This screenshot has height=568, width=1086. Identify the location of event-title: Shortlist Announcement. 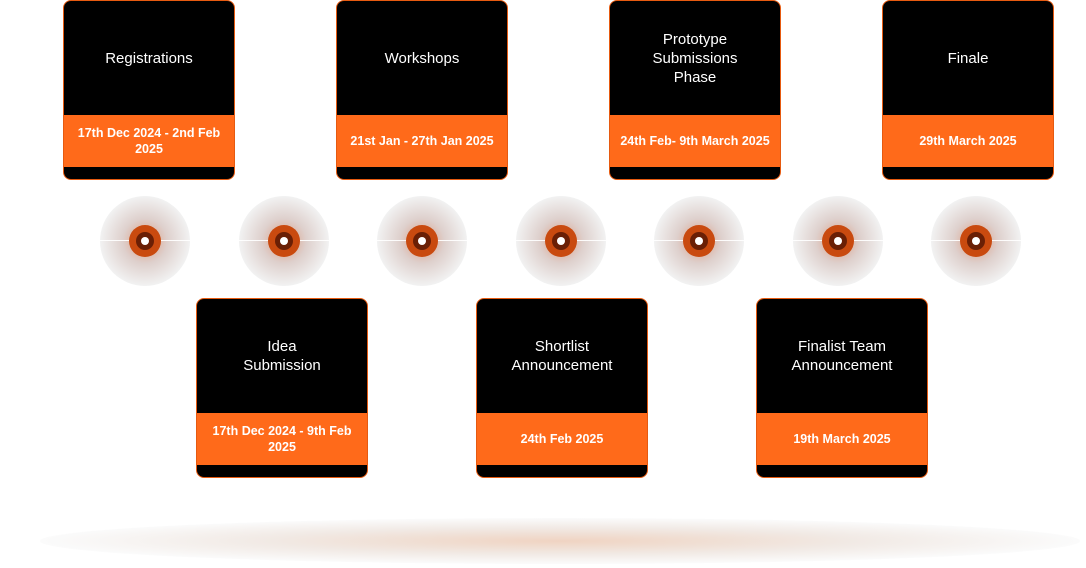
(562, 356).